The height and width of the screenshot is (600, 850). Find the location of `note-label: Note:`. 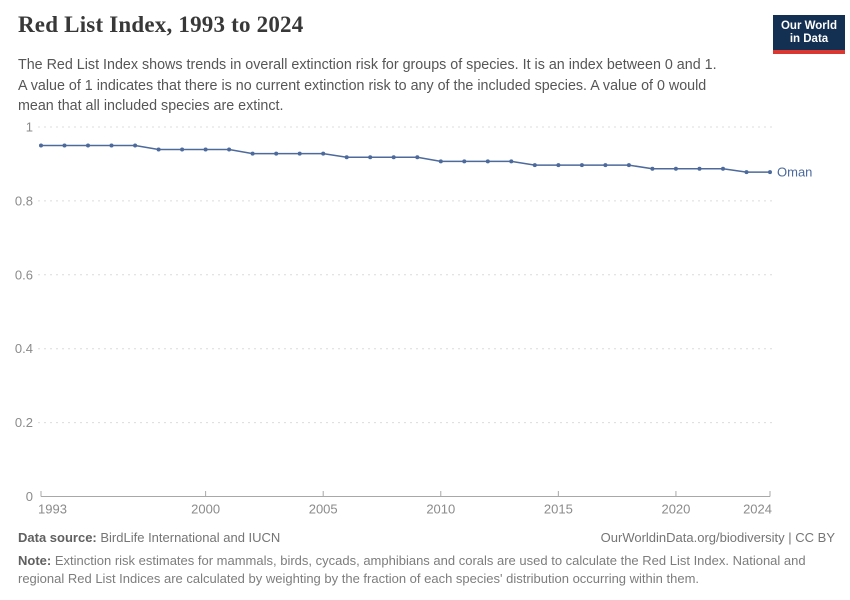

note-label: Note: is located at coordinates (35, 560).